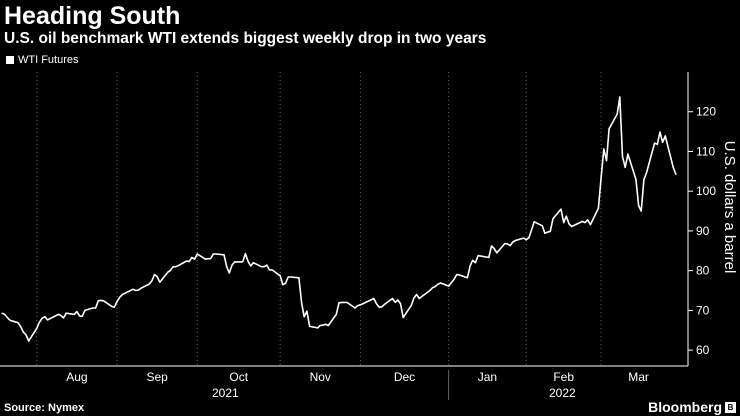 Image resolution: width=740 pixels, height=416 pixels. What do you see at coordinates (225, 393) in the screenshot?
I see `year-label-2021: 2021` at bounding box center [225, 393].